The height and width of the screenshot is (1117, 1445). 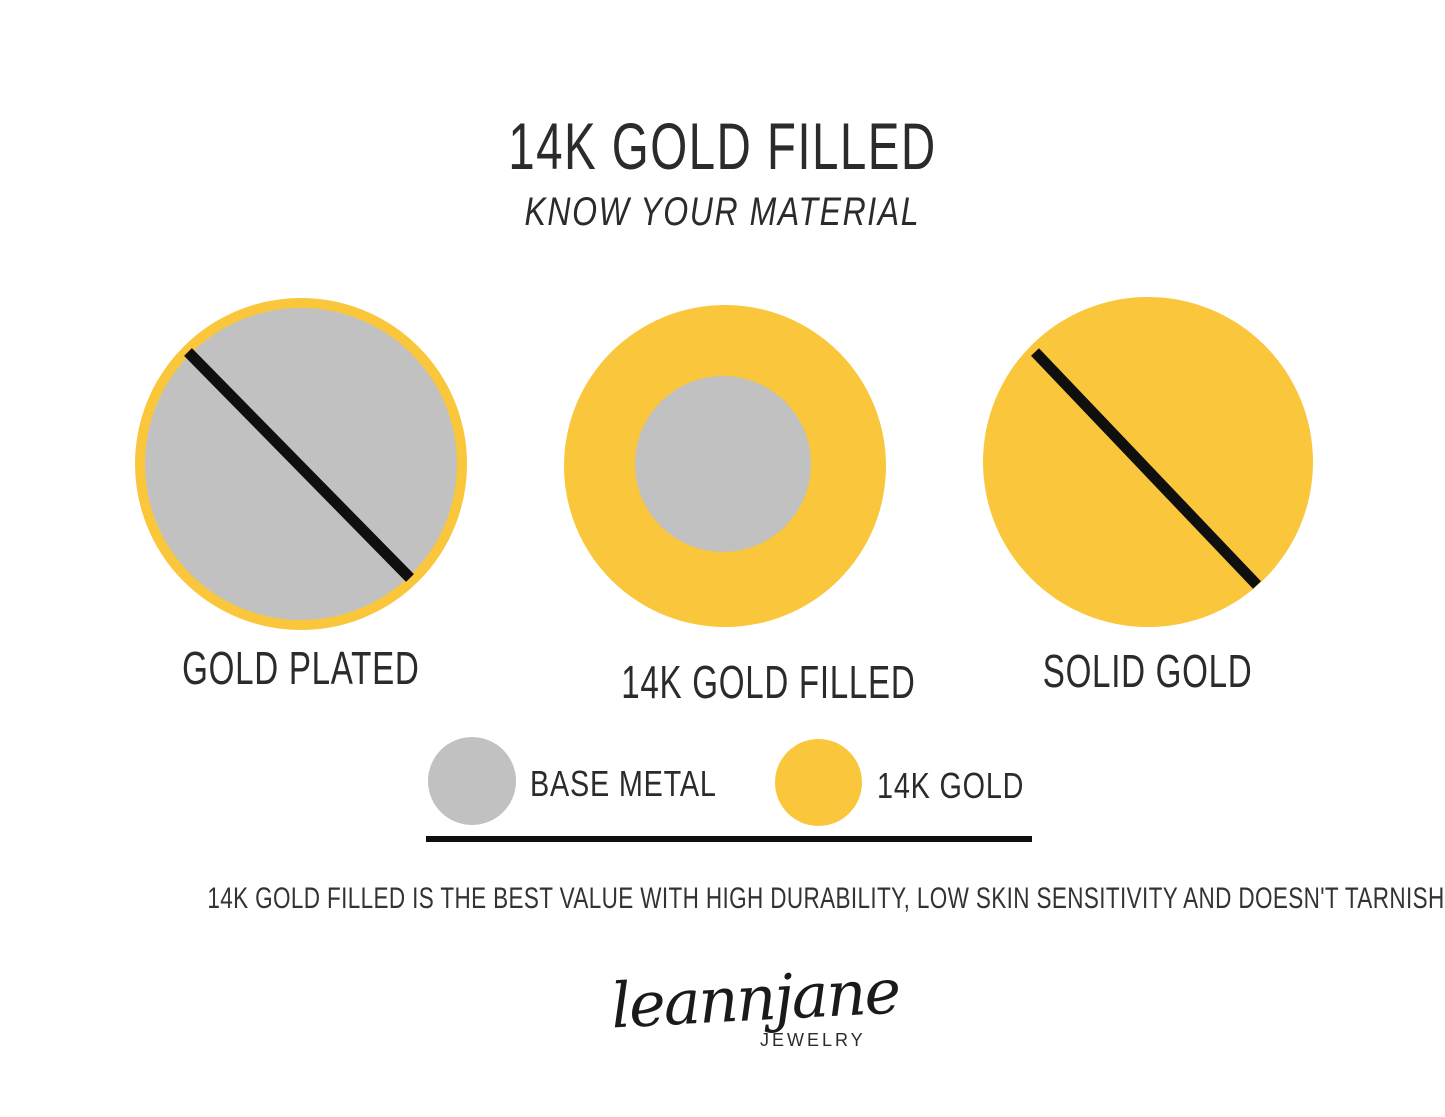 What do you see at coordinates (768, 682) in the screenshot?
I see `material-label-text: 14K GOLD FILLED` at bounding box center [768, 682].